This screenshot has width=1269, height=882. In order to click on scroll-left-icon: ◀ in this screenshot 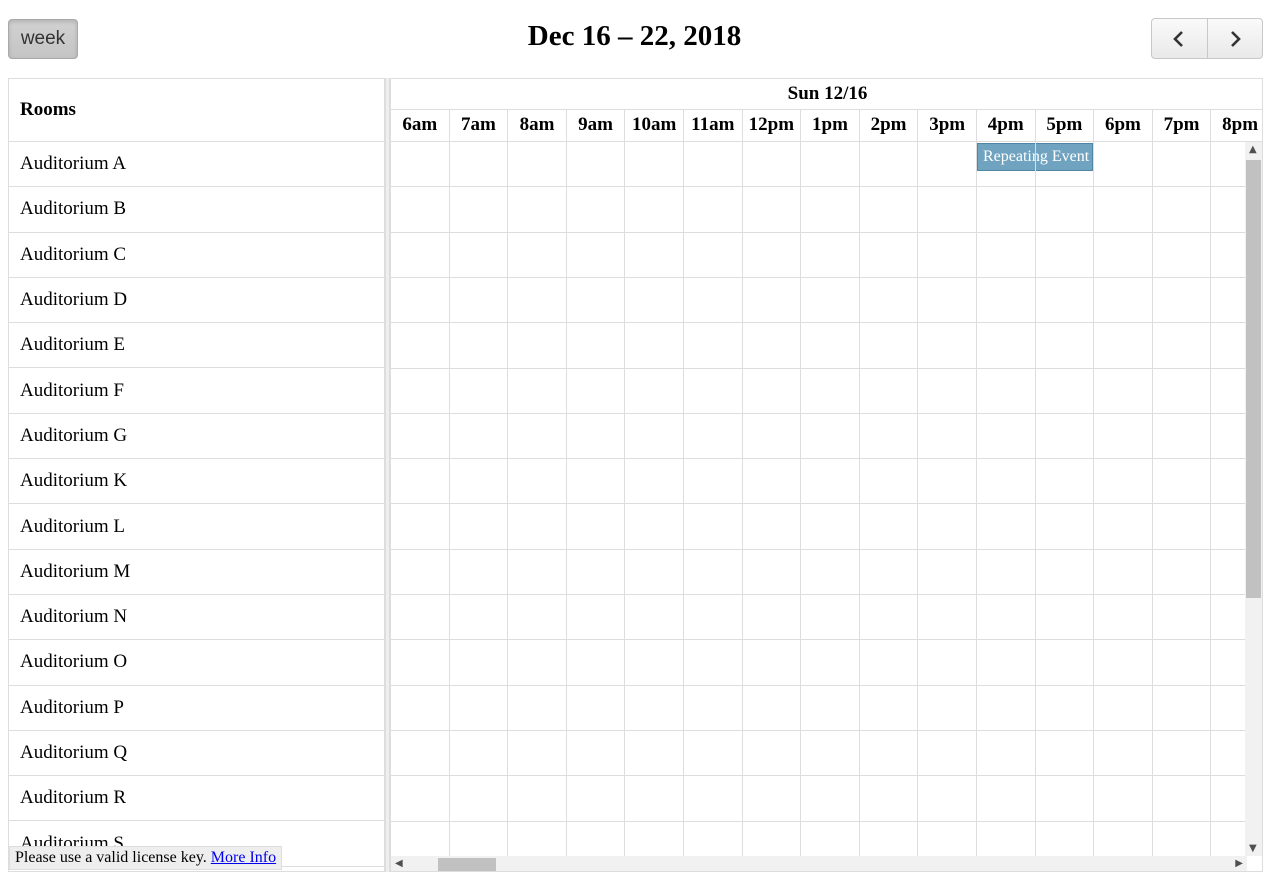, I will do `click(399, 863)`.